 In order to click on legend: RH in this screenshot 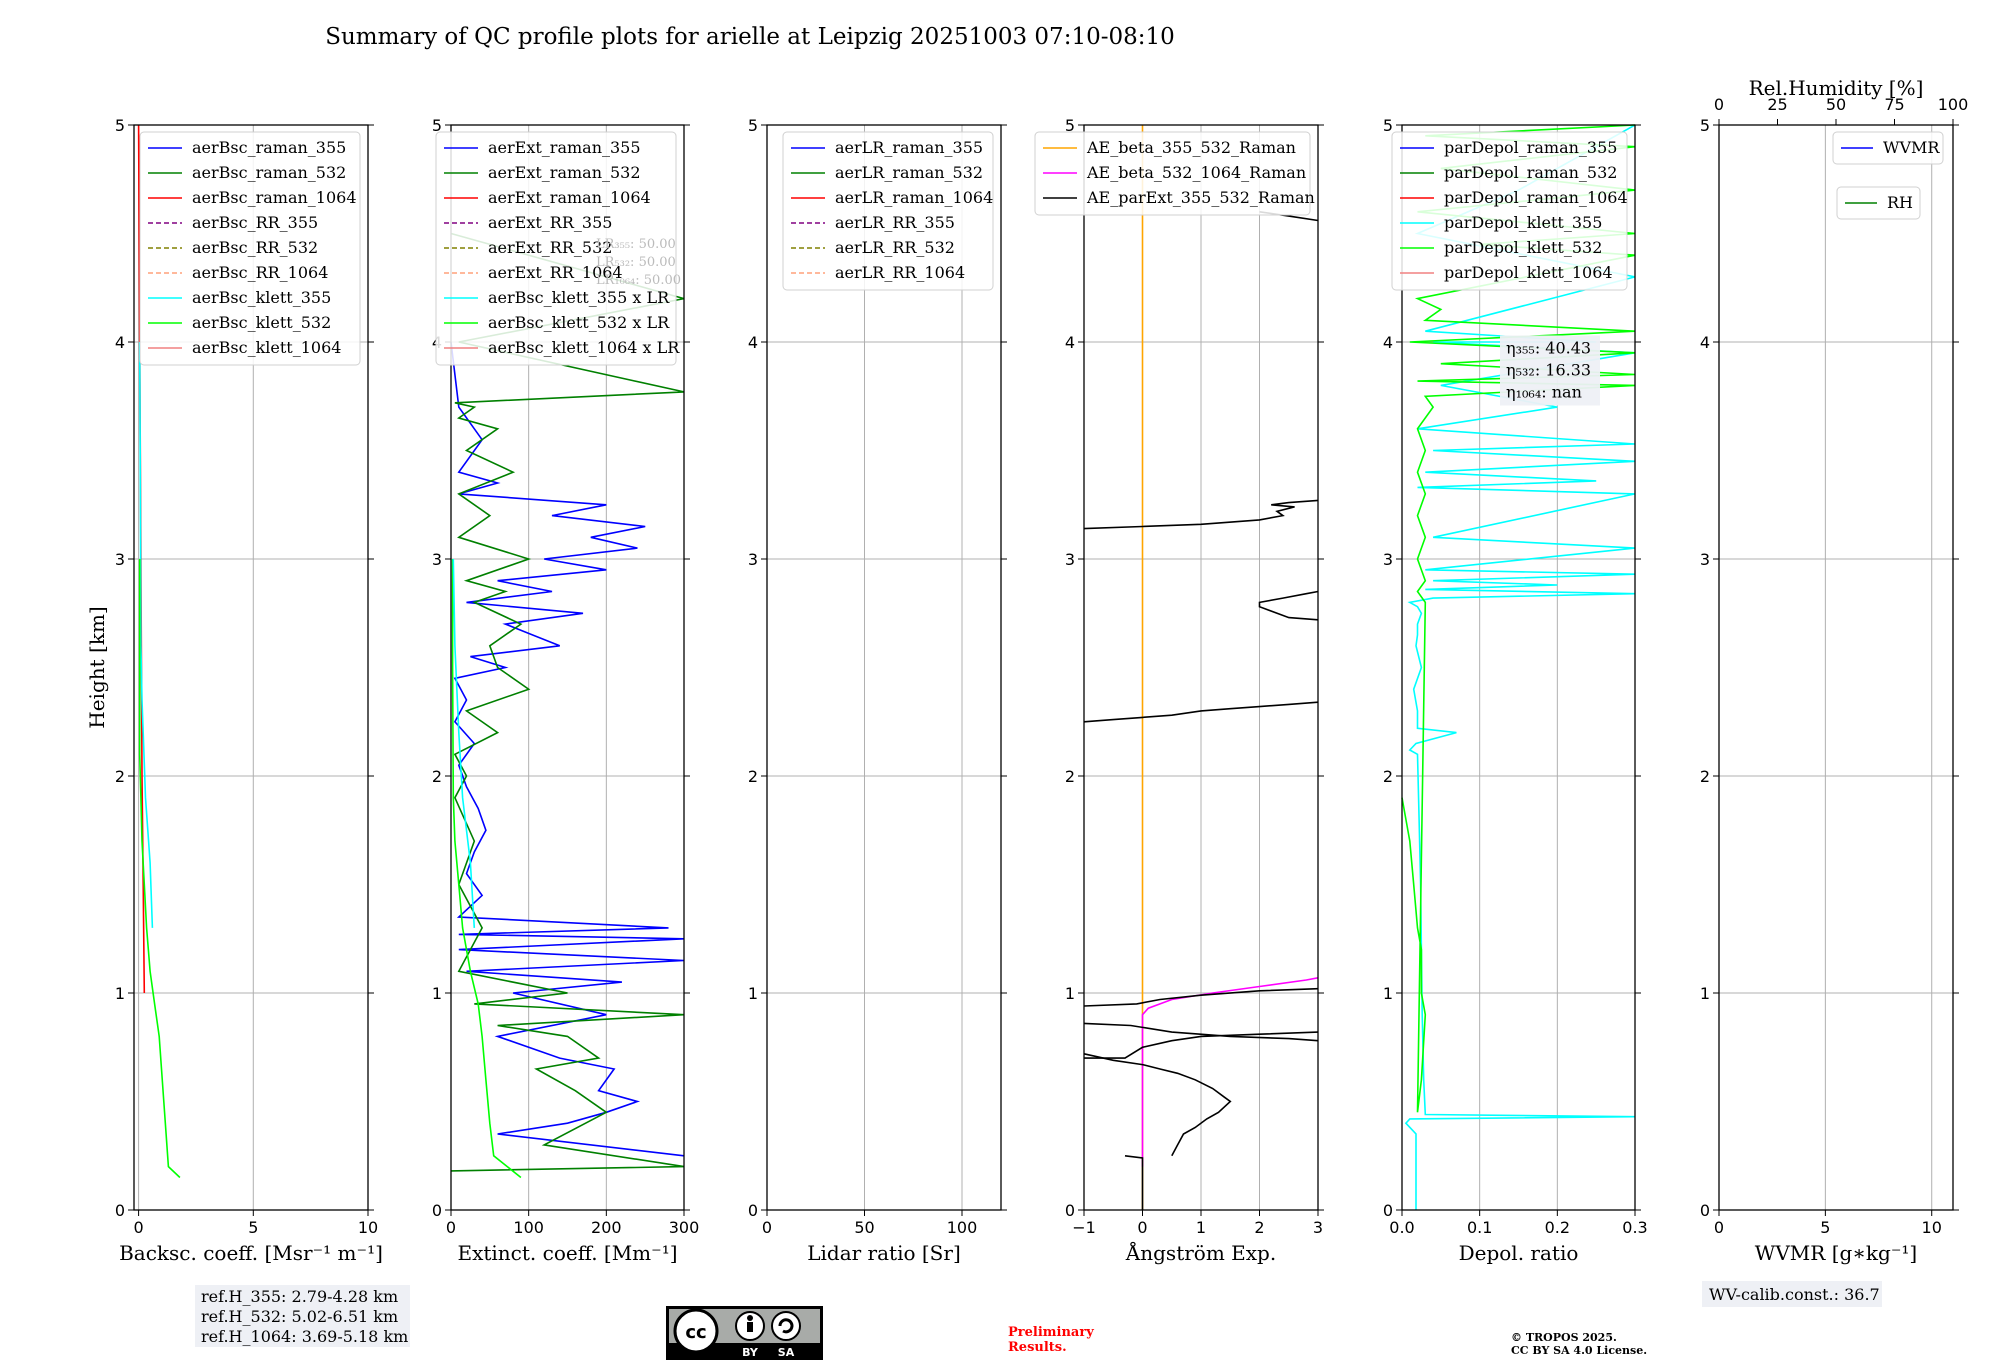, I will do `click(1878, 203)`.